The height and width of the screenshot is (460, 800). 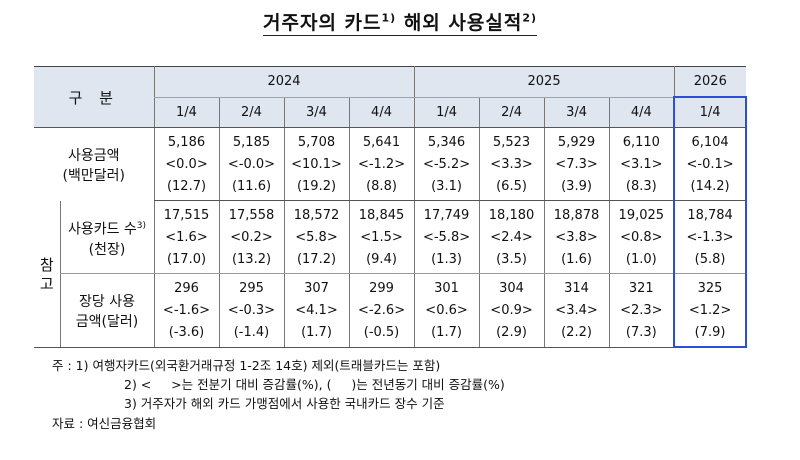 What do you see at coordinates (400, 22) in the screenshot?
I see `page-title: 거주자의 카드1) 해외 사용실적2)` at bounding box center [400, 22].